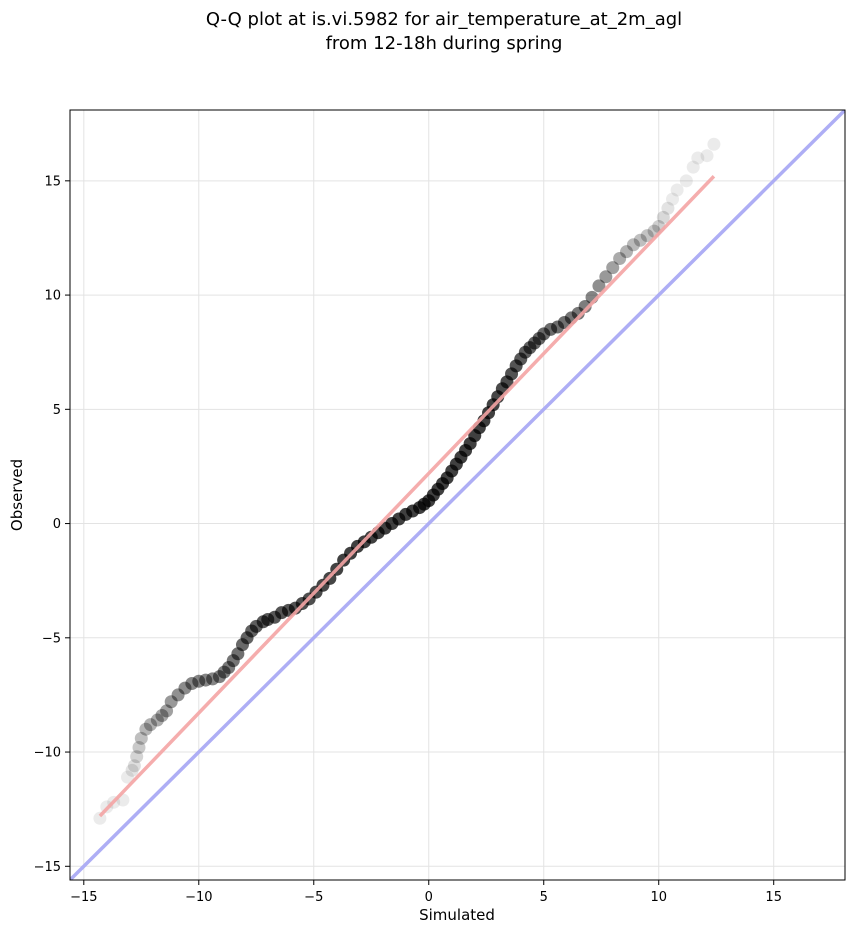  Describe the element at coordinates (83, 897) in the screenshot. I see `x-tick-label: −15` at that location.